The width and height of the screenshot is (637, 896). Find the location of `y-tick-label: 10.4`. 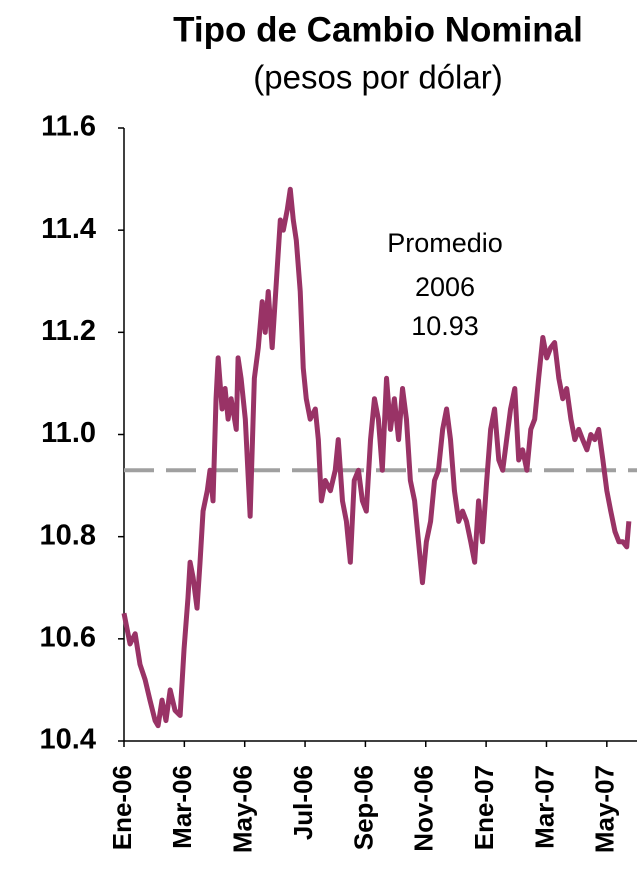

y-tick-label: 10.4 is located at coordinates (68, 740).